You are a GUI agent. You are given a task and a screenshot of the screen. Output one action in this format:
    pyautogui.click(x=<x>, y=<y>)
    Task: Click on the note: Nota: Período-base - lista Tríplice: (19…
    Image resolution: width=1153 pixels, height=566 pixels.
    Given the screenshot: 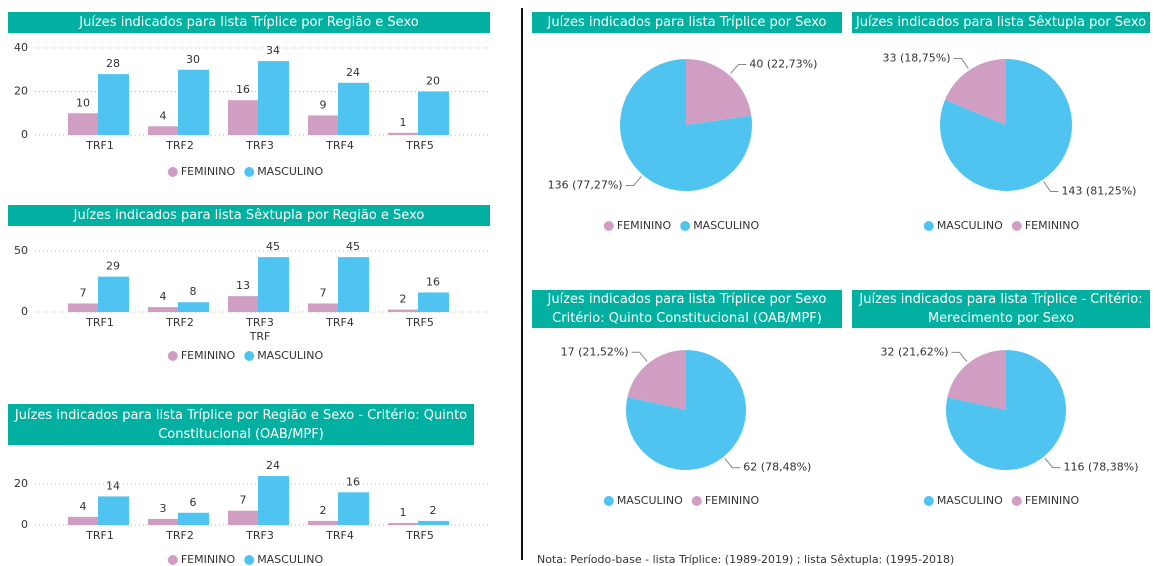 What is the action you would take?
    pyautogui.click(x=746, y=559)
    